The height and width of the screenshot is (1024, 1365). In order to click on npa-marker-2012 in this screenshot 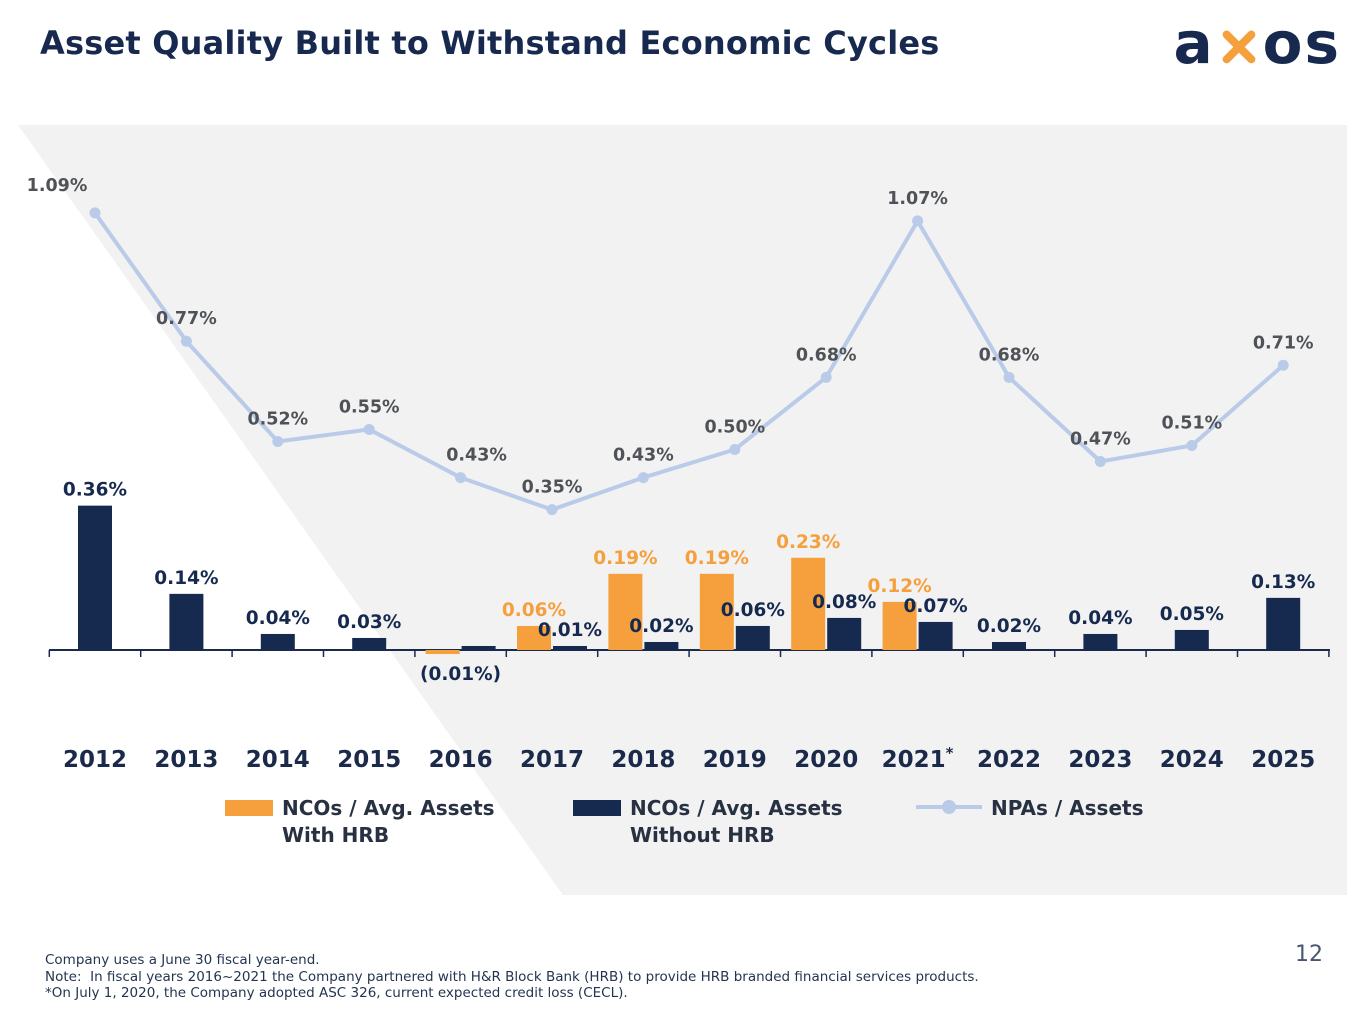, I will do `click(95, 213)`.